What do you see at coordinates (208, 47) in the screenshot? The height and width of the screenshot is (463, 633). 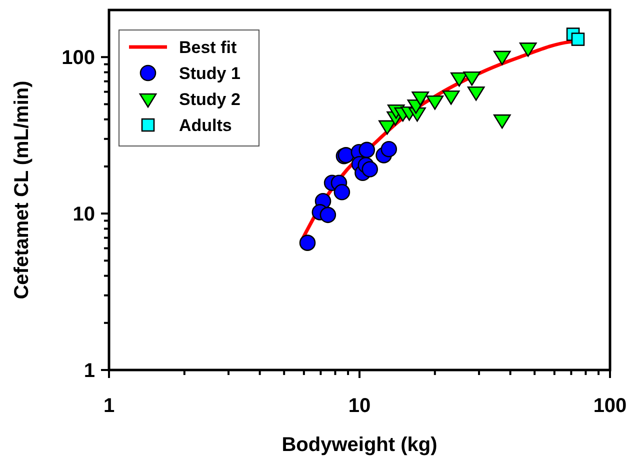 I see `legend-label: Best fit` at bounding box center [208, 47].